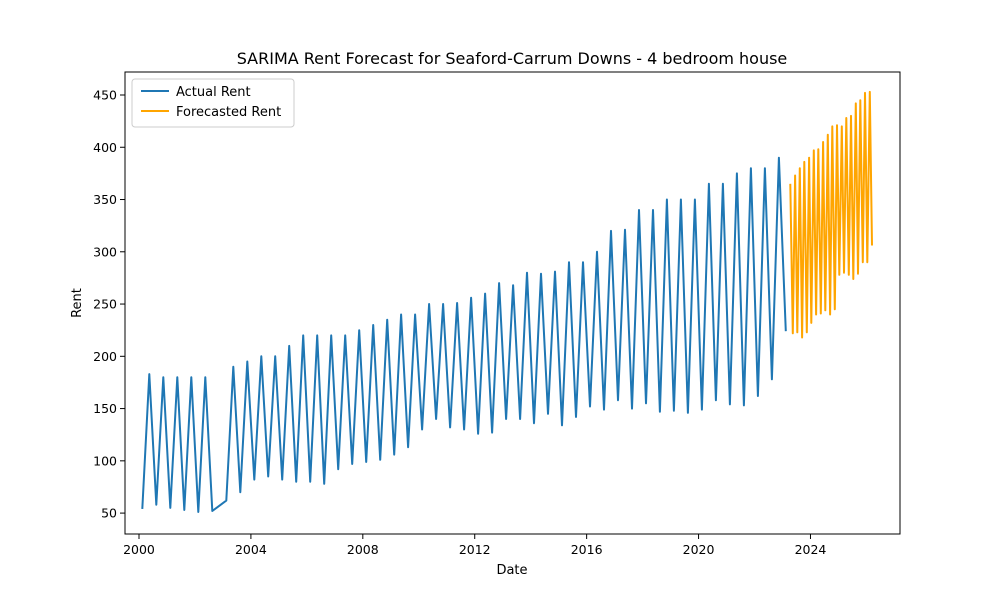 Image resolution: width=1000 pixels, height=600 pixels. What do you see at coordinates (213, 92) in the screenshot?
I see `legend-label-actual-rent: Actual Rent` at bounding box center [213, 92].